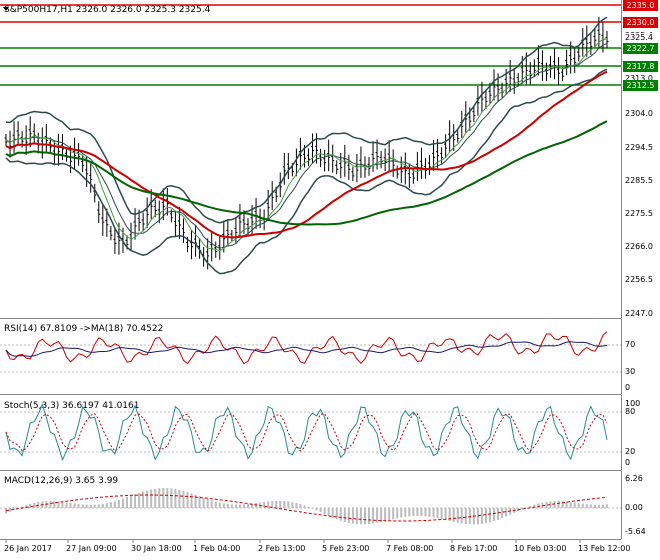 The image size is (660, 560). I want to click on time-axis-label: 7 Feb 08:00, so click(410, 548).